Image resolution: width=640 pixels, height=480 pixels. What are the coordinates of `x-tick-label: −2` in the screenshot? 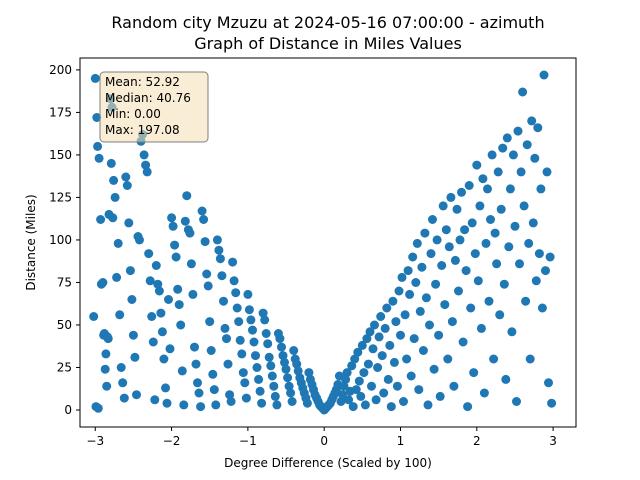 It's located at (172, 441).